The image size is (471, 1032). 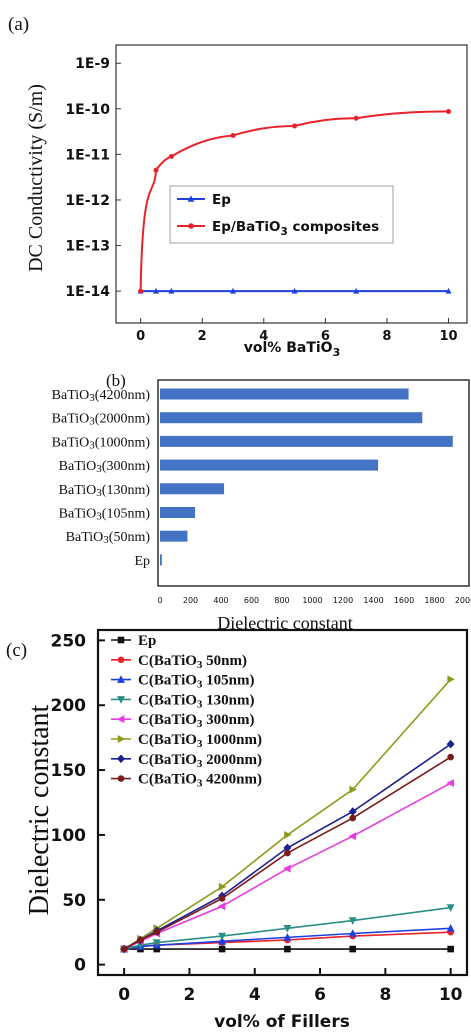 What do you see at coordinates (101, 443) in the screenshot?
I see `category-label: BaTiO3(1000nm)` at bounding box center [101, 443].